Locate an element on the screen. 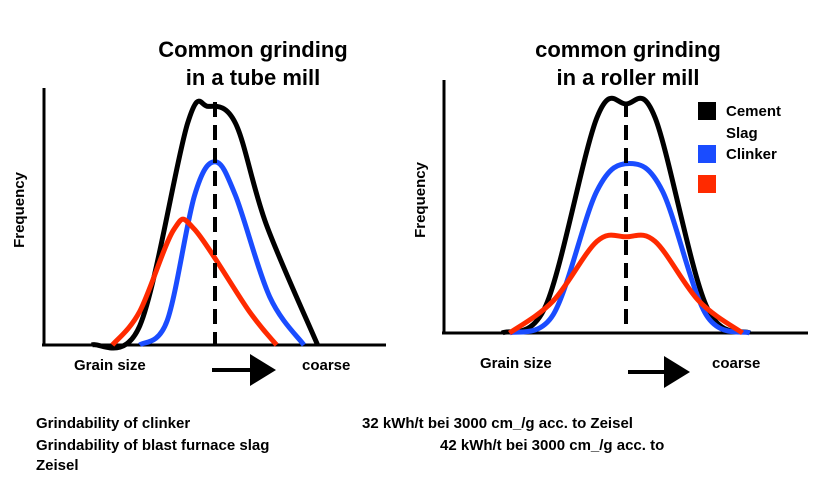  legend: Cement Slag Clinker is located at coordinates (739, 147).